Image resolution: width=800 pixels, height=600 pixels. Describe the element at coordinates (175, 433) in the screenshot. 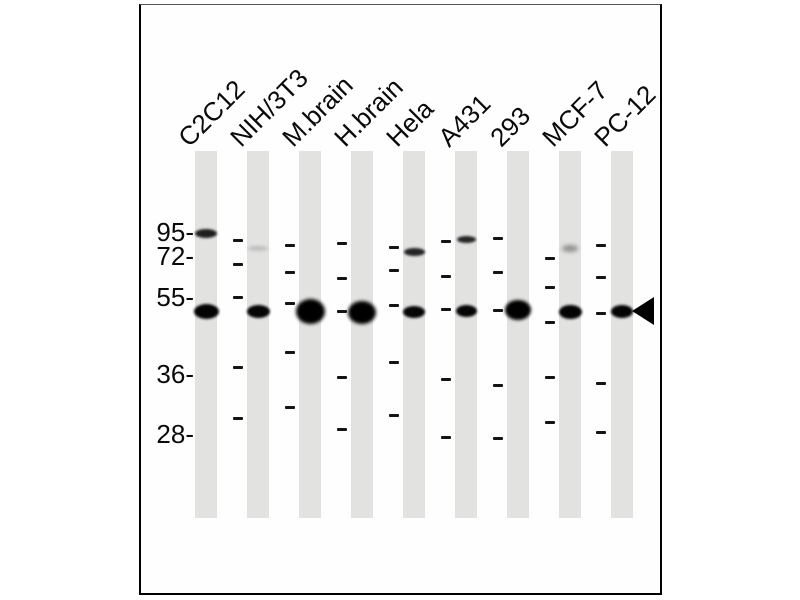

I see `mw-marker-label: 28-` at that location.